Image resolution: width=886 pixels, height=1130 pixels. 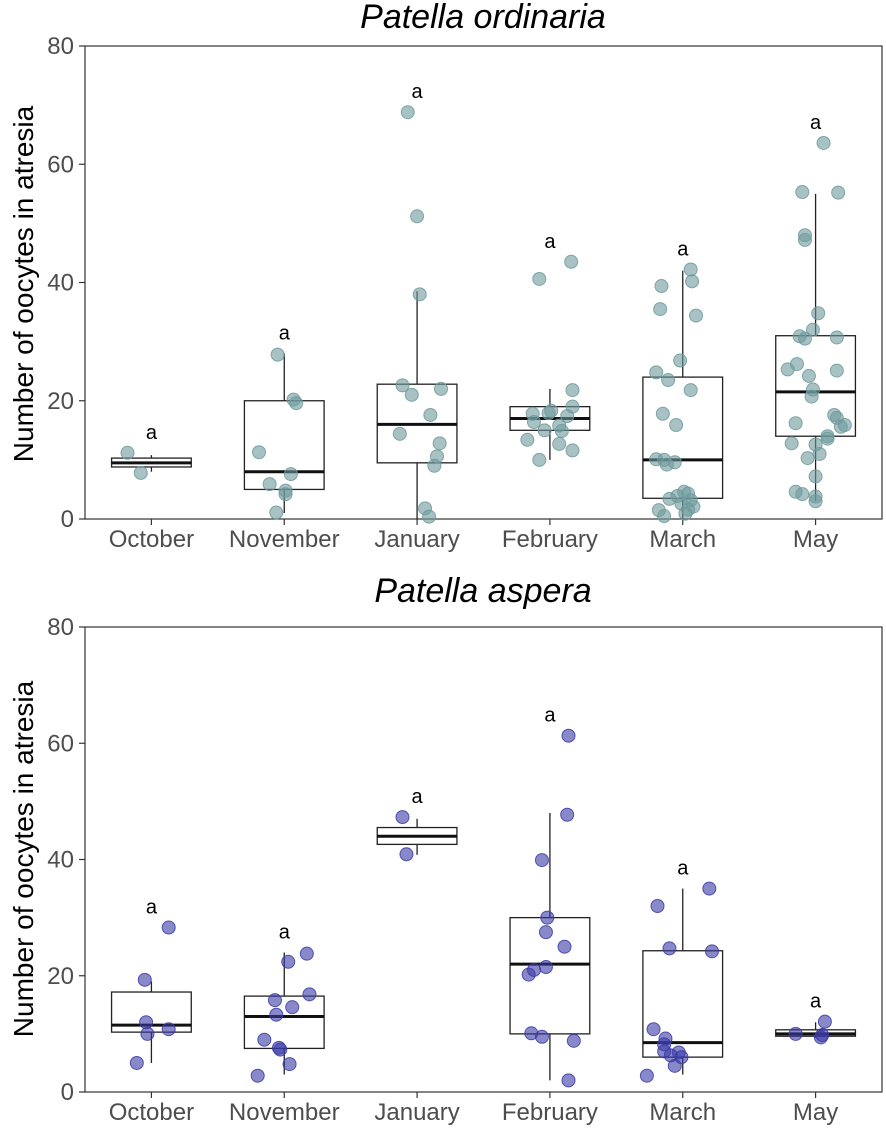 I want to click on y-tick-label: 40, so click(x=60, y=860).